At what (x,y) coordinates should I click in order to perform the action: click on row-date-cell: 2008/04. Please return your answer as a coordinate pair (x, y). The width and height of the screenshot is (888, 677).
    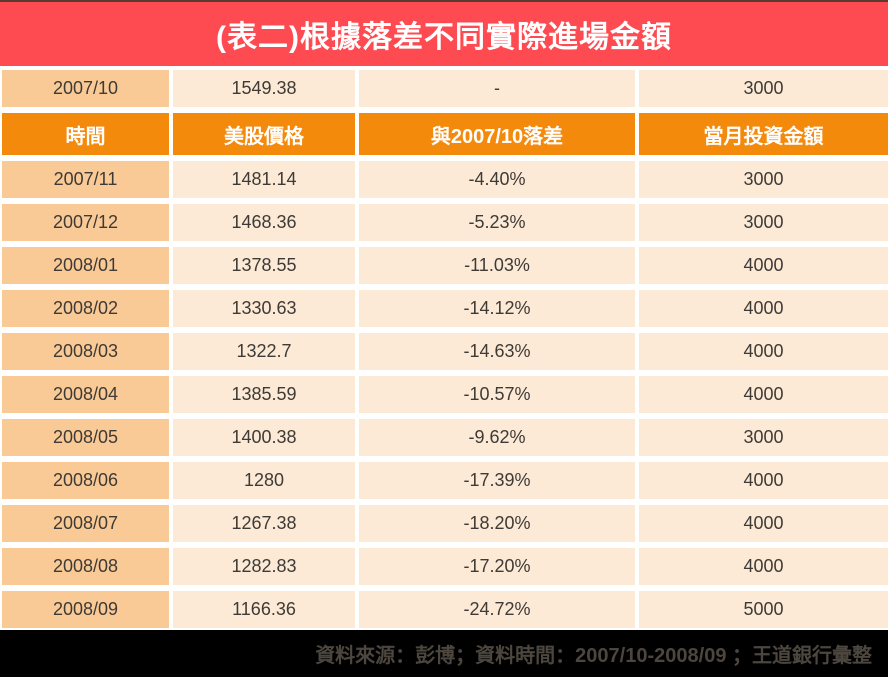
    Looking at the image, I should click on (85, 394).